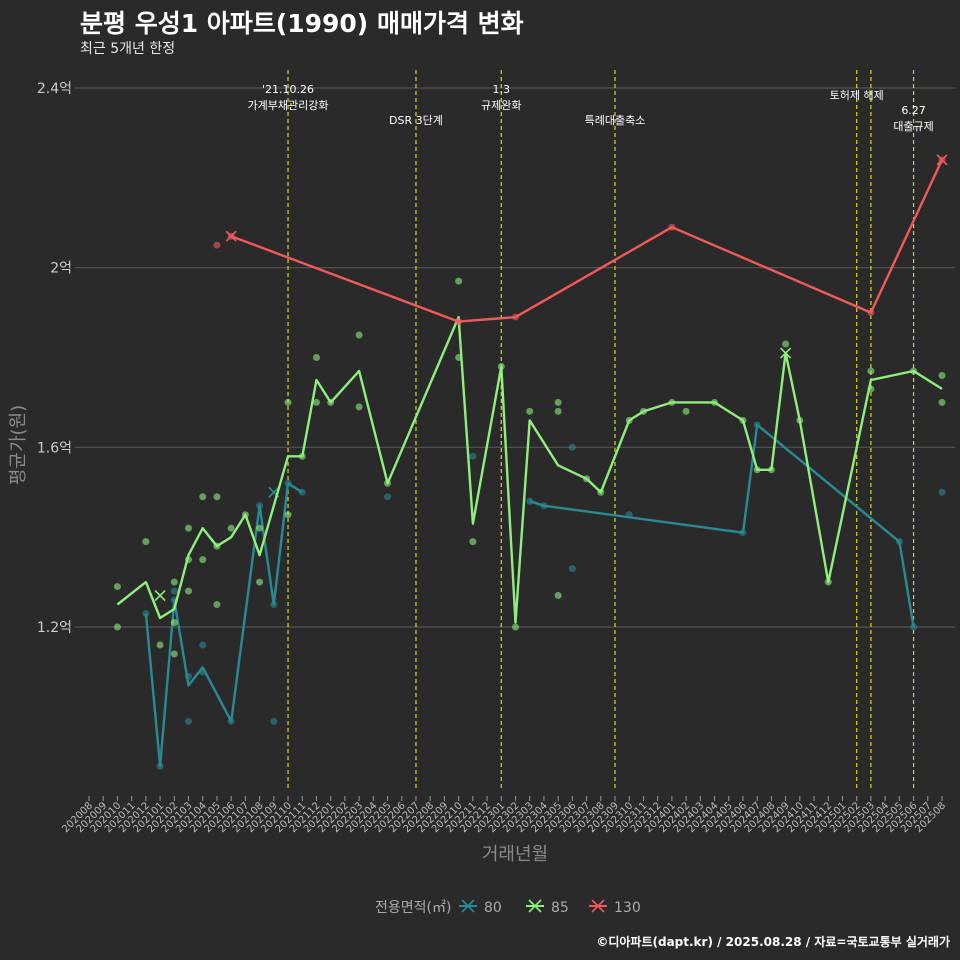 The width and height of the screenshot is (960, 960). Describe the element at coordinates (501, 105) in the screenshot. I see `event-label: 규제완화` at that location.